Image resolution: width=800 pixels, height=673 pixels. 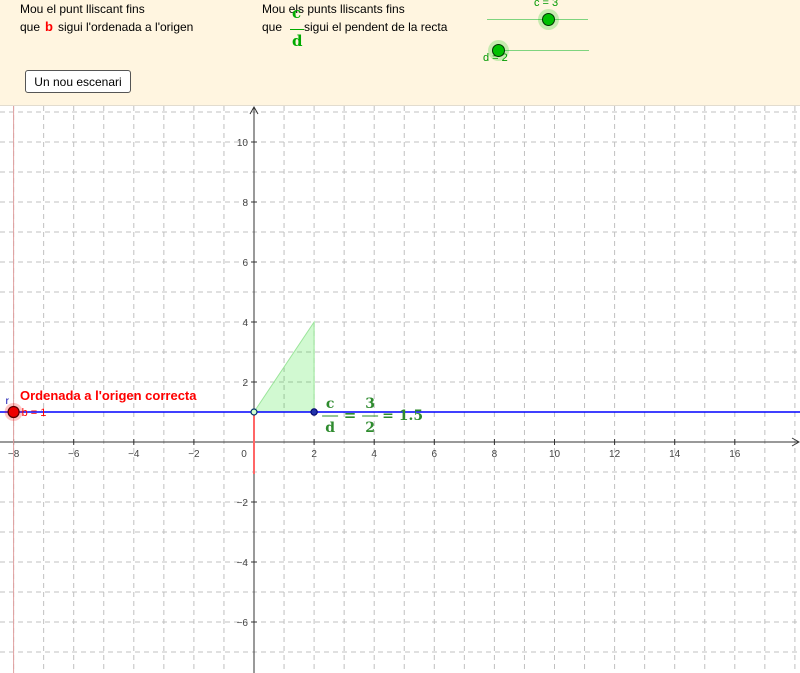 I want to click on formula-denominator-value: 2, so click(x=370, y=428).